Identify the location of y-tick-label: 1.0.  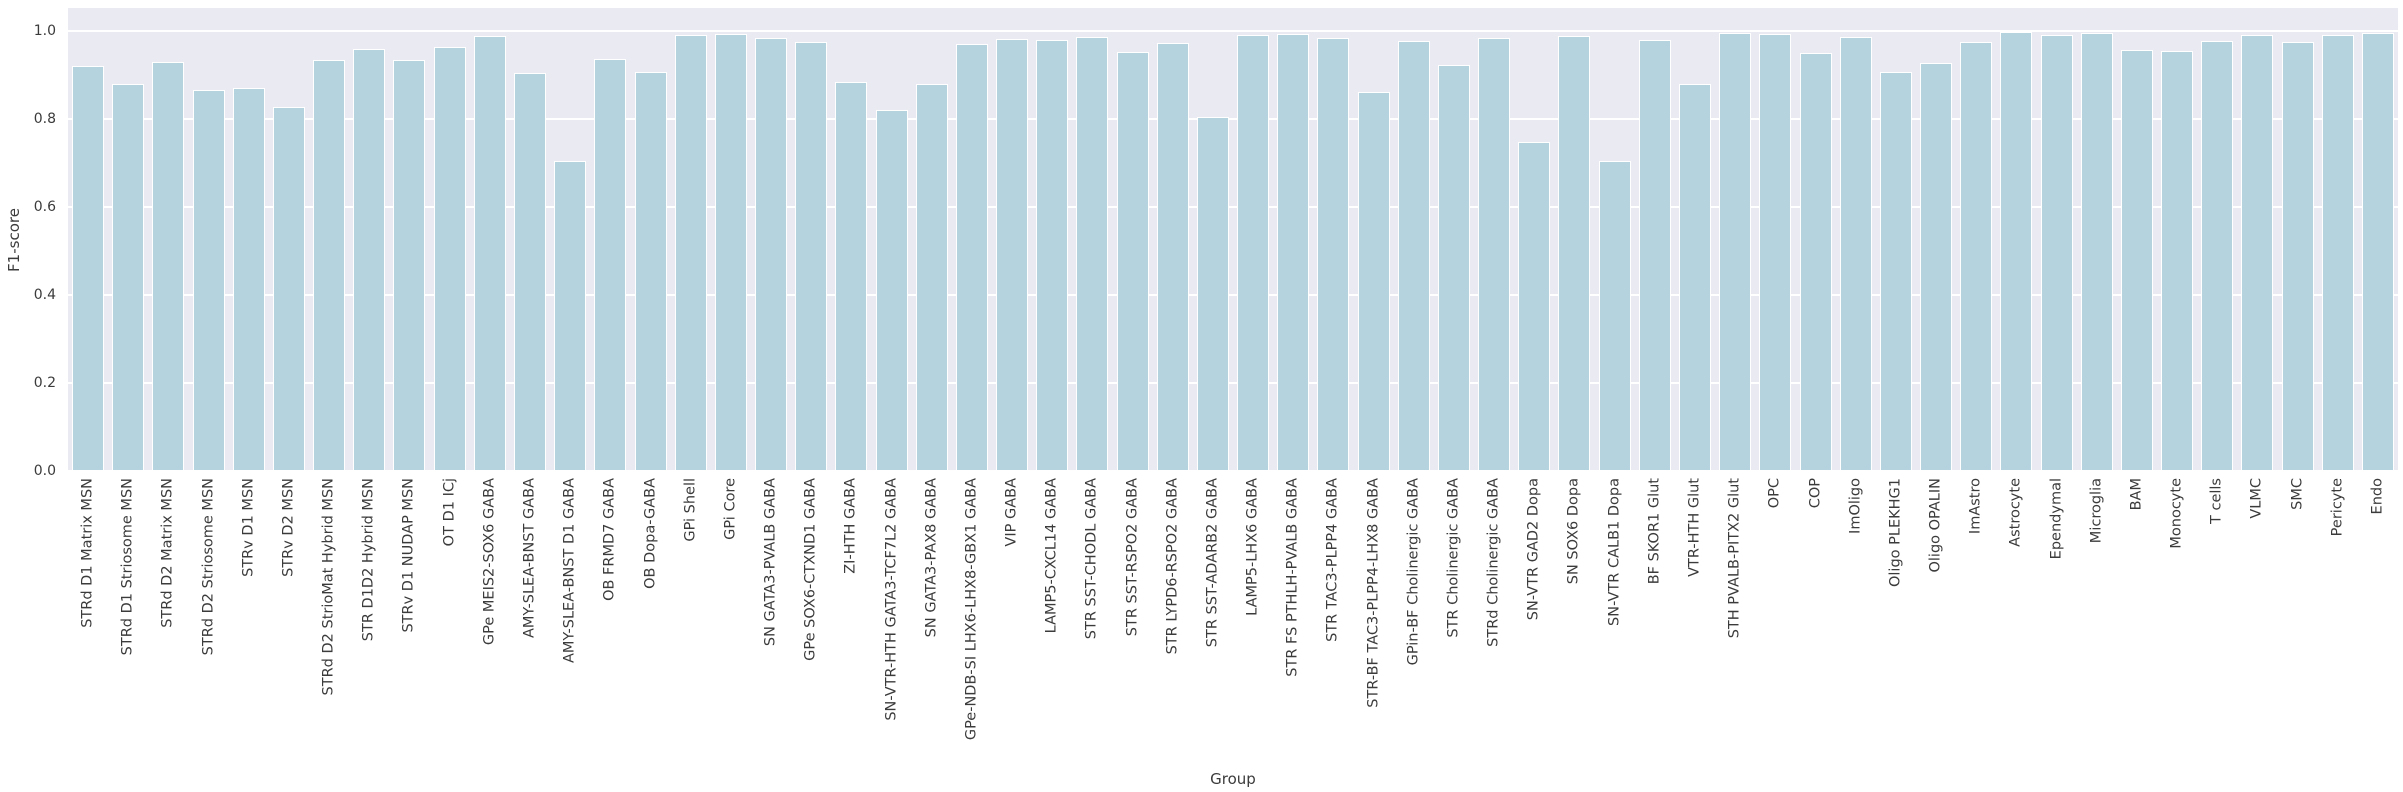
(44, 31).